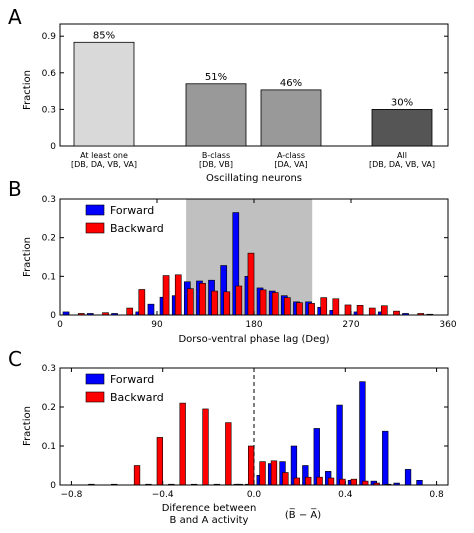 Image resolution: width=474 pixels, height=533 pixels. What do you see at coordinates (253, 339) in the screenshot?
I see `panel-b-xlabel: Dorso-ventral phase lag (Deg)` at bounding box center [253, 339].